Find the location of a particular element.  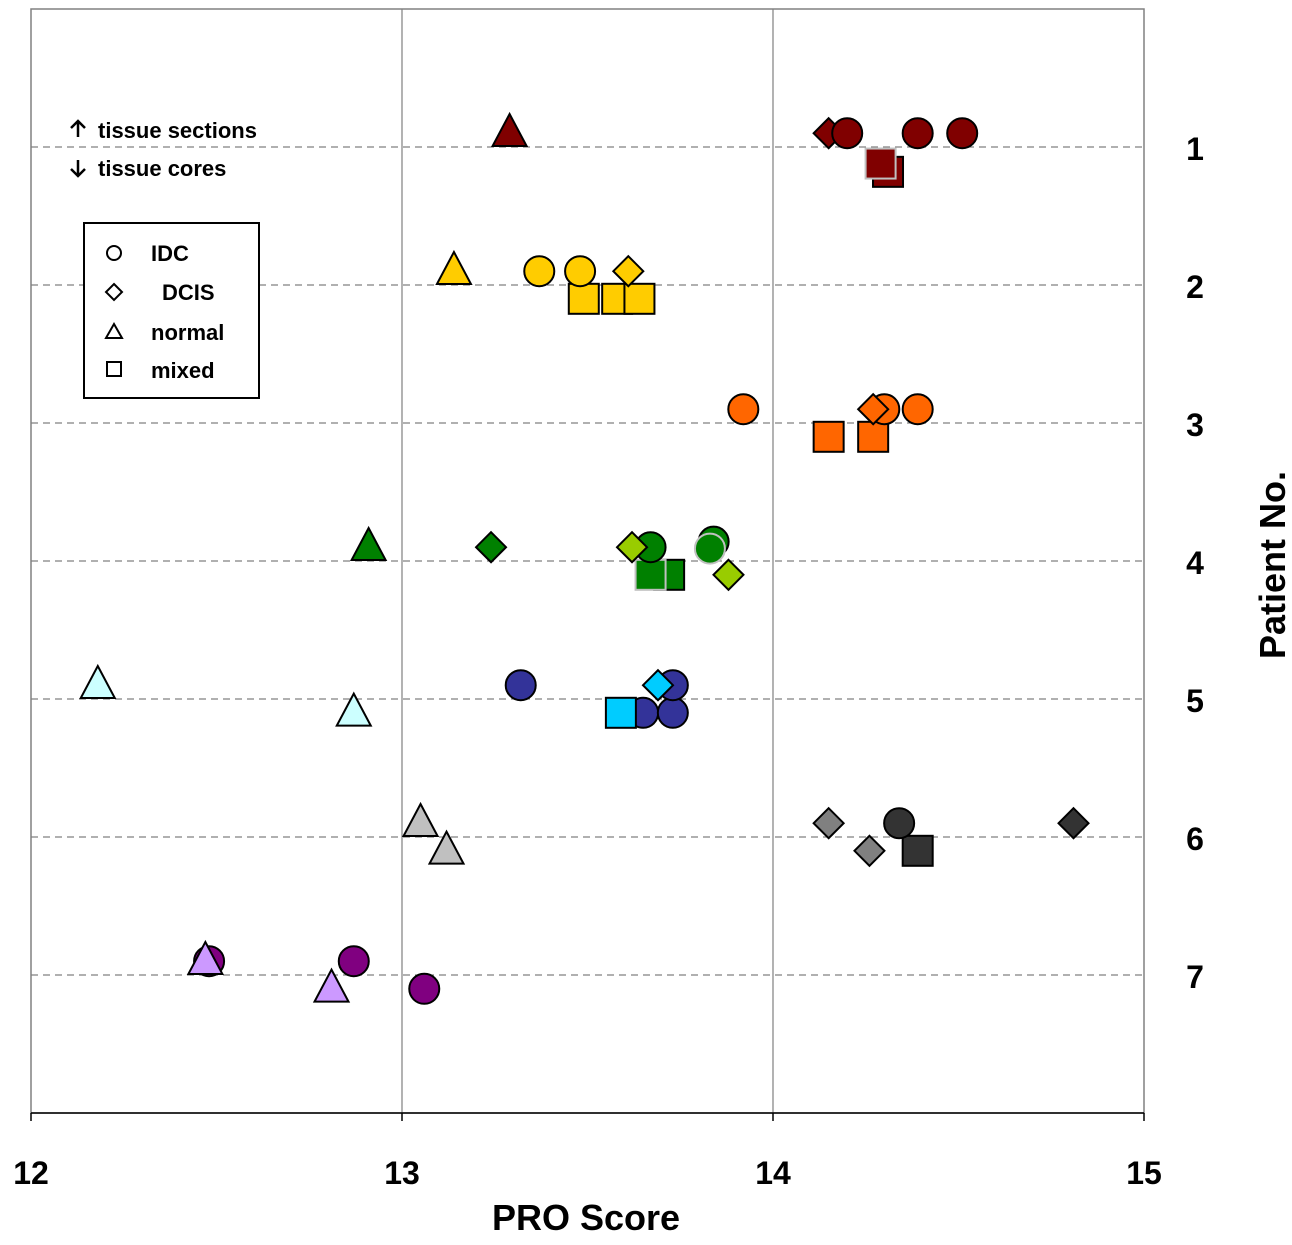

x-axis is located at coordinates (587, 1116).